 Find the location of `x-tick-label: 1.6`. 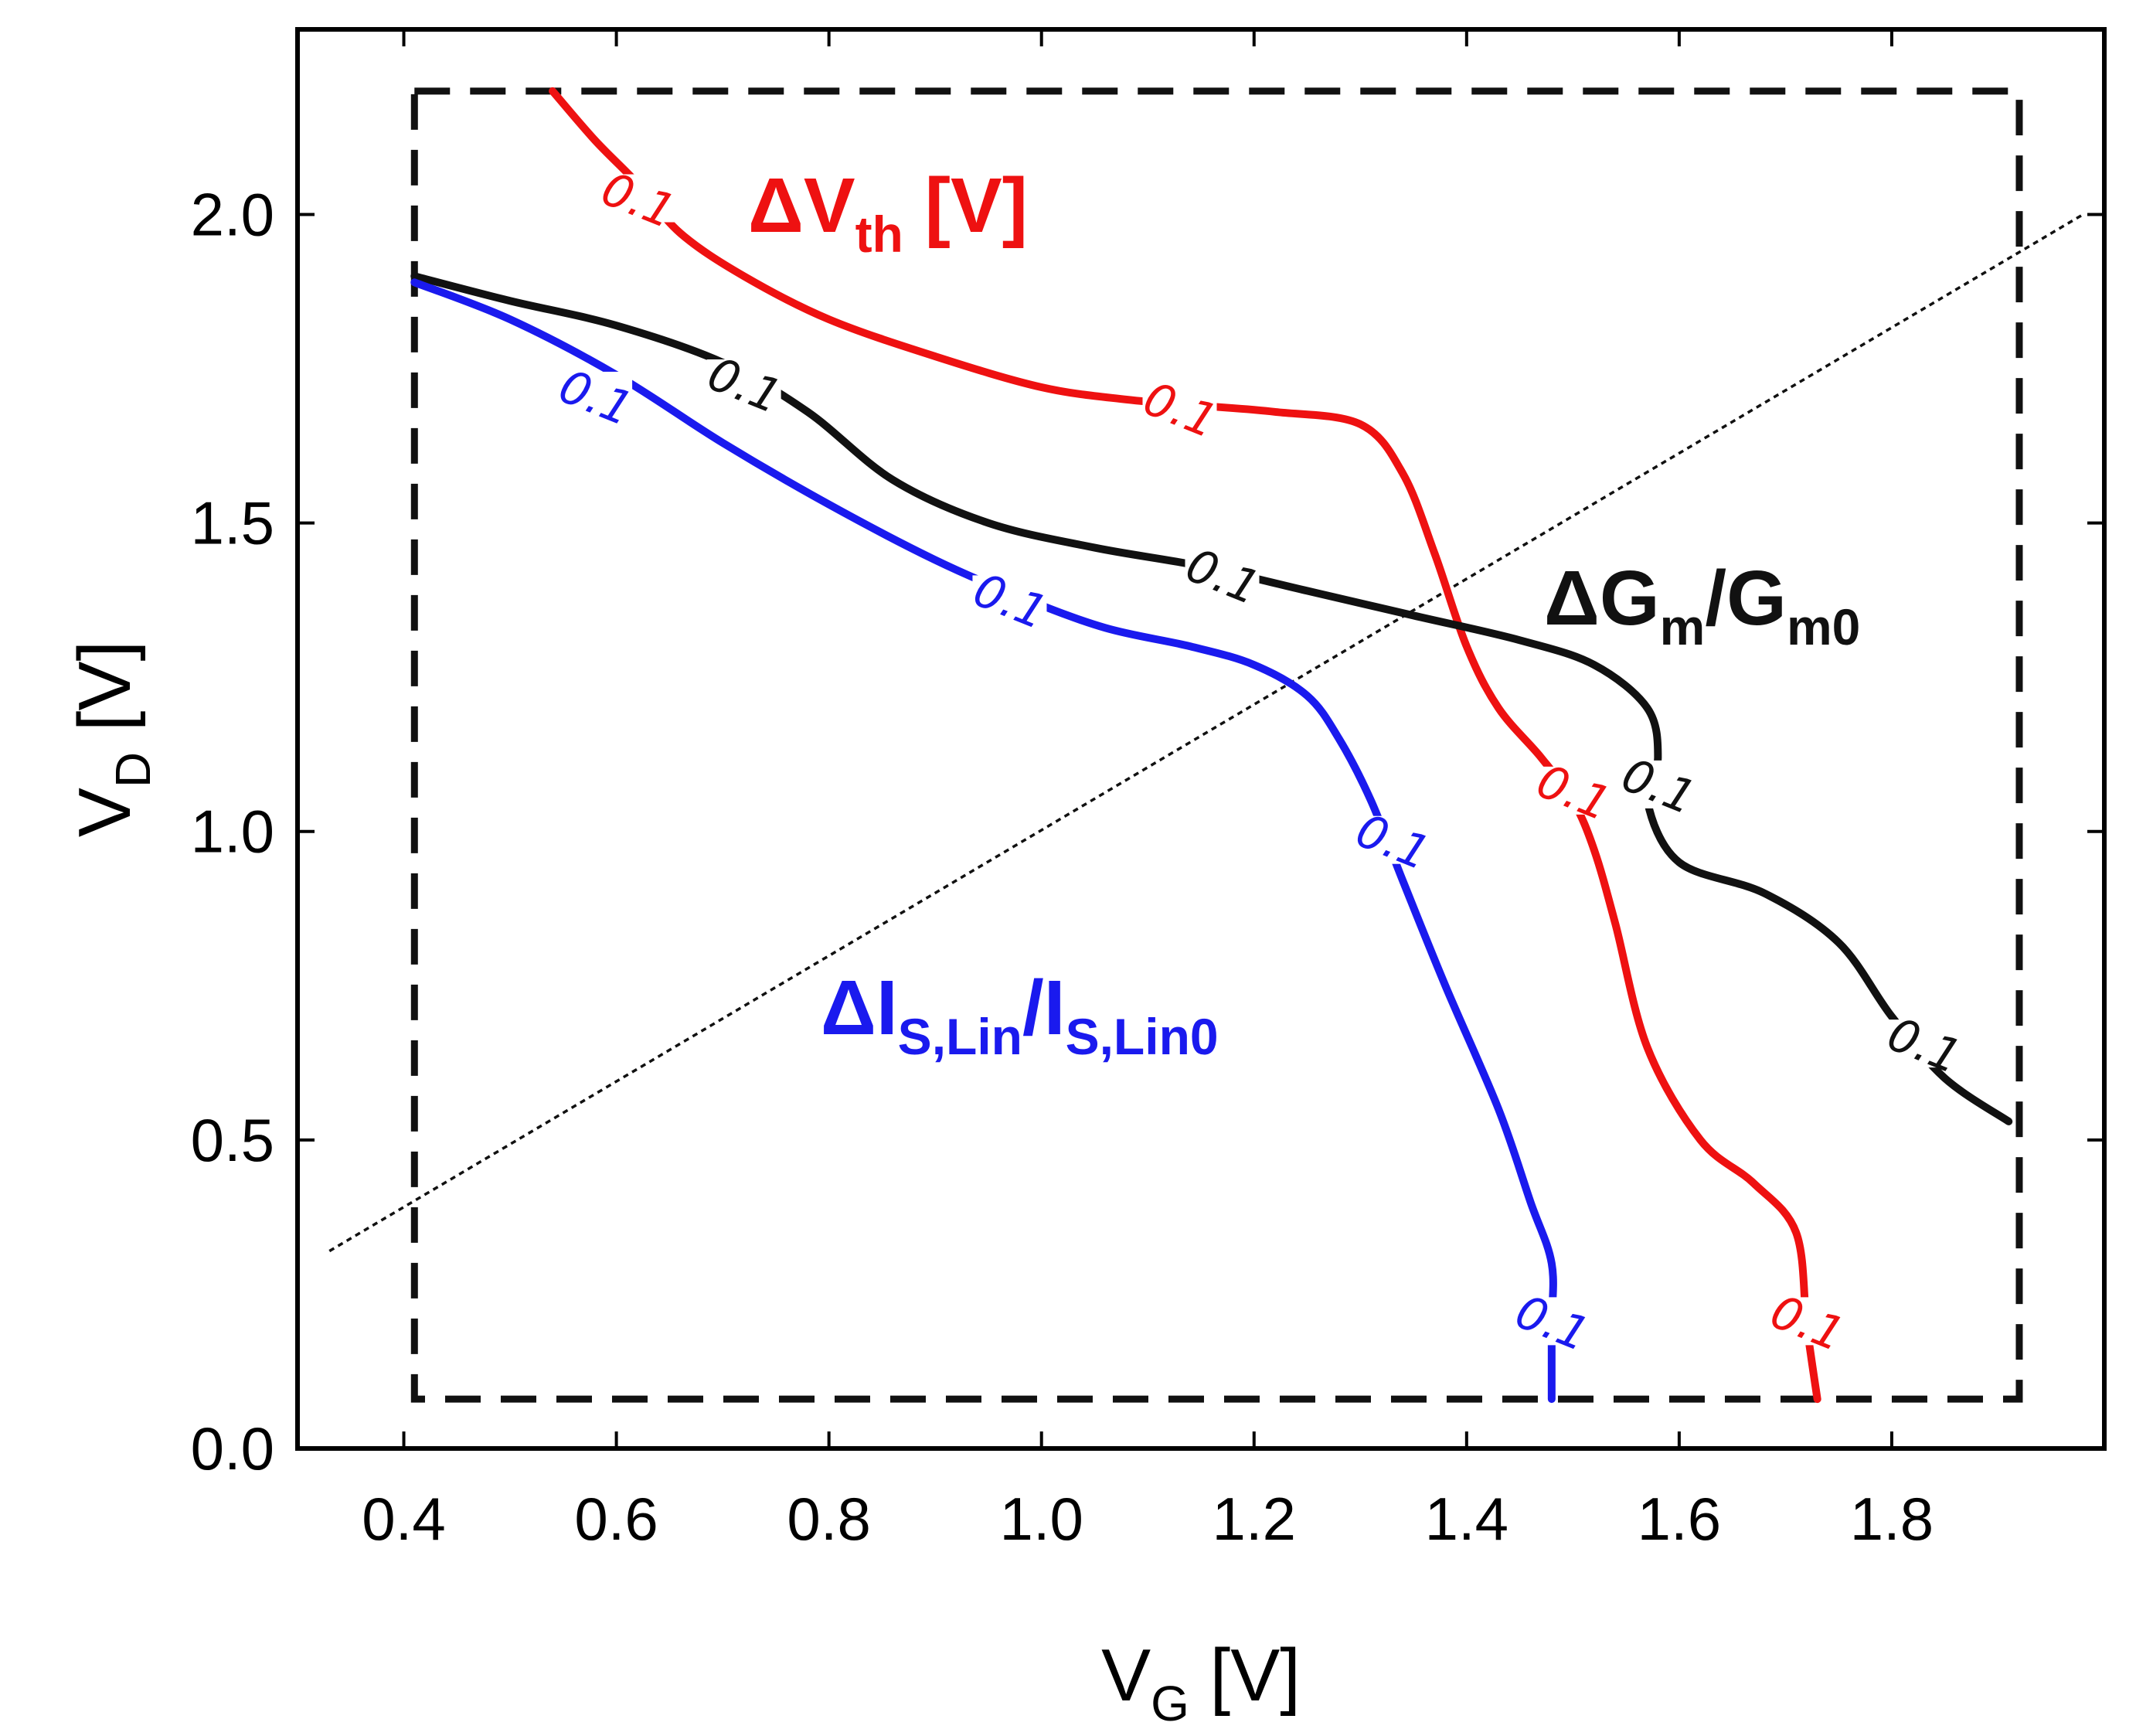

x-tick-label: 1.6 is located at coordinates (1679, 1519).